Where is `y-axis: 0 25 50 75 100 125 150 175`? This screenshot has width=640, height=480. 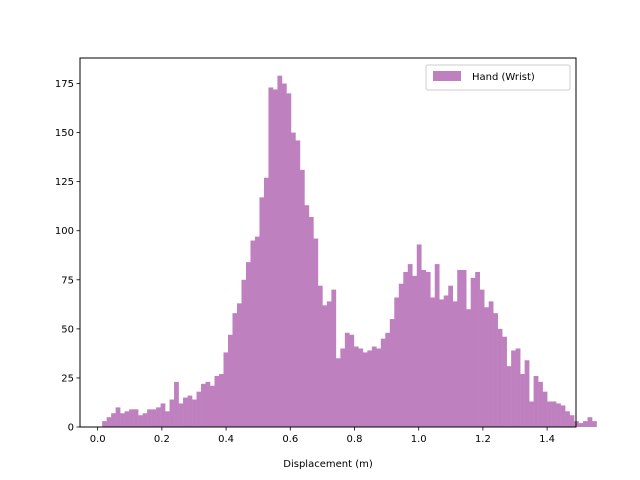
y-axis: 0 25 50 75 100 125 150 175 is located at coordinates (67, 256).